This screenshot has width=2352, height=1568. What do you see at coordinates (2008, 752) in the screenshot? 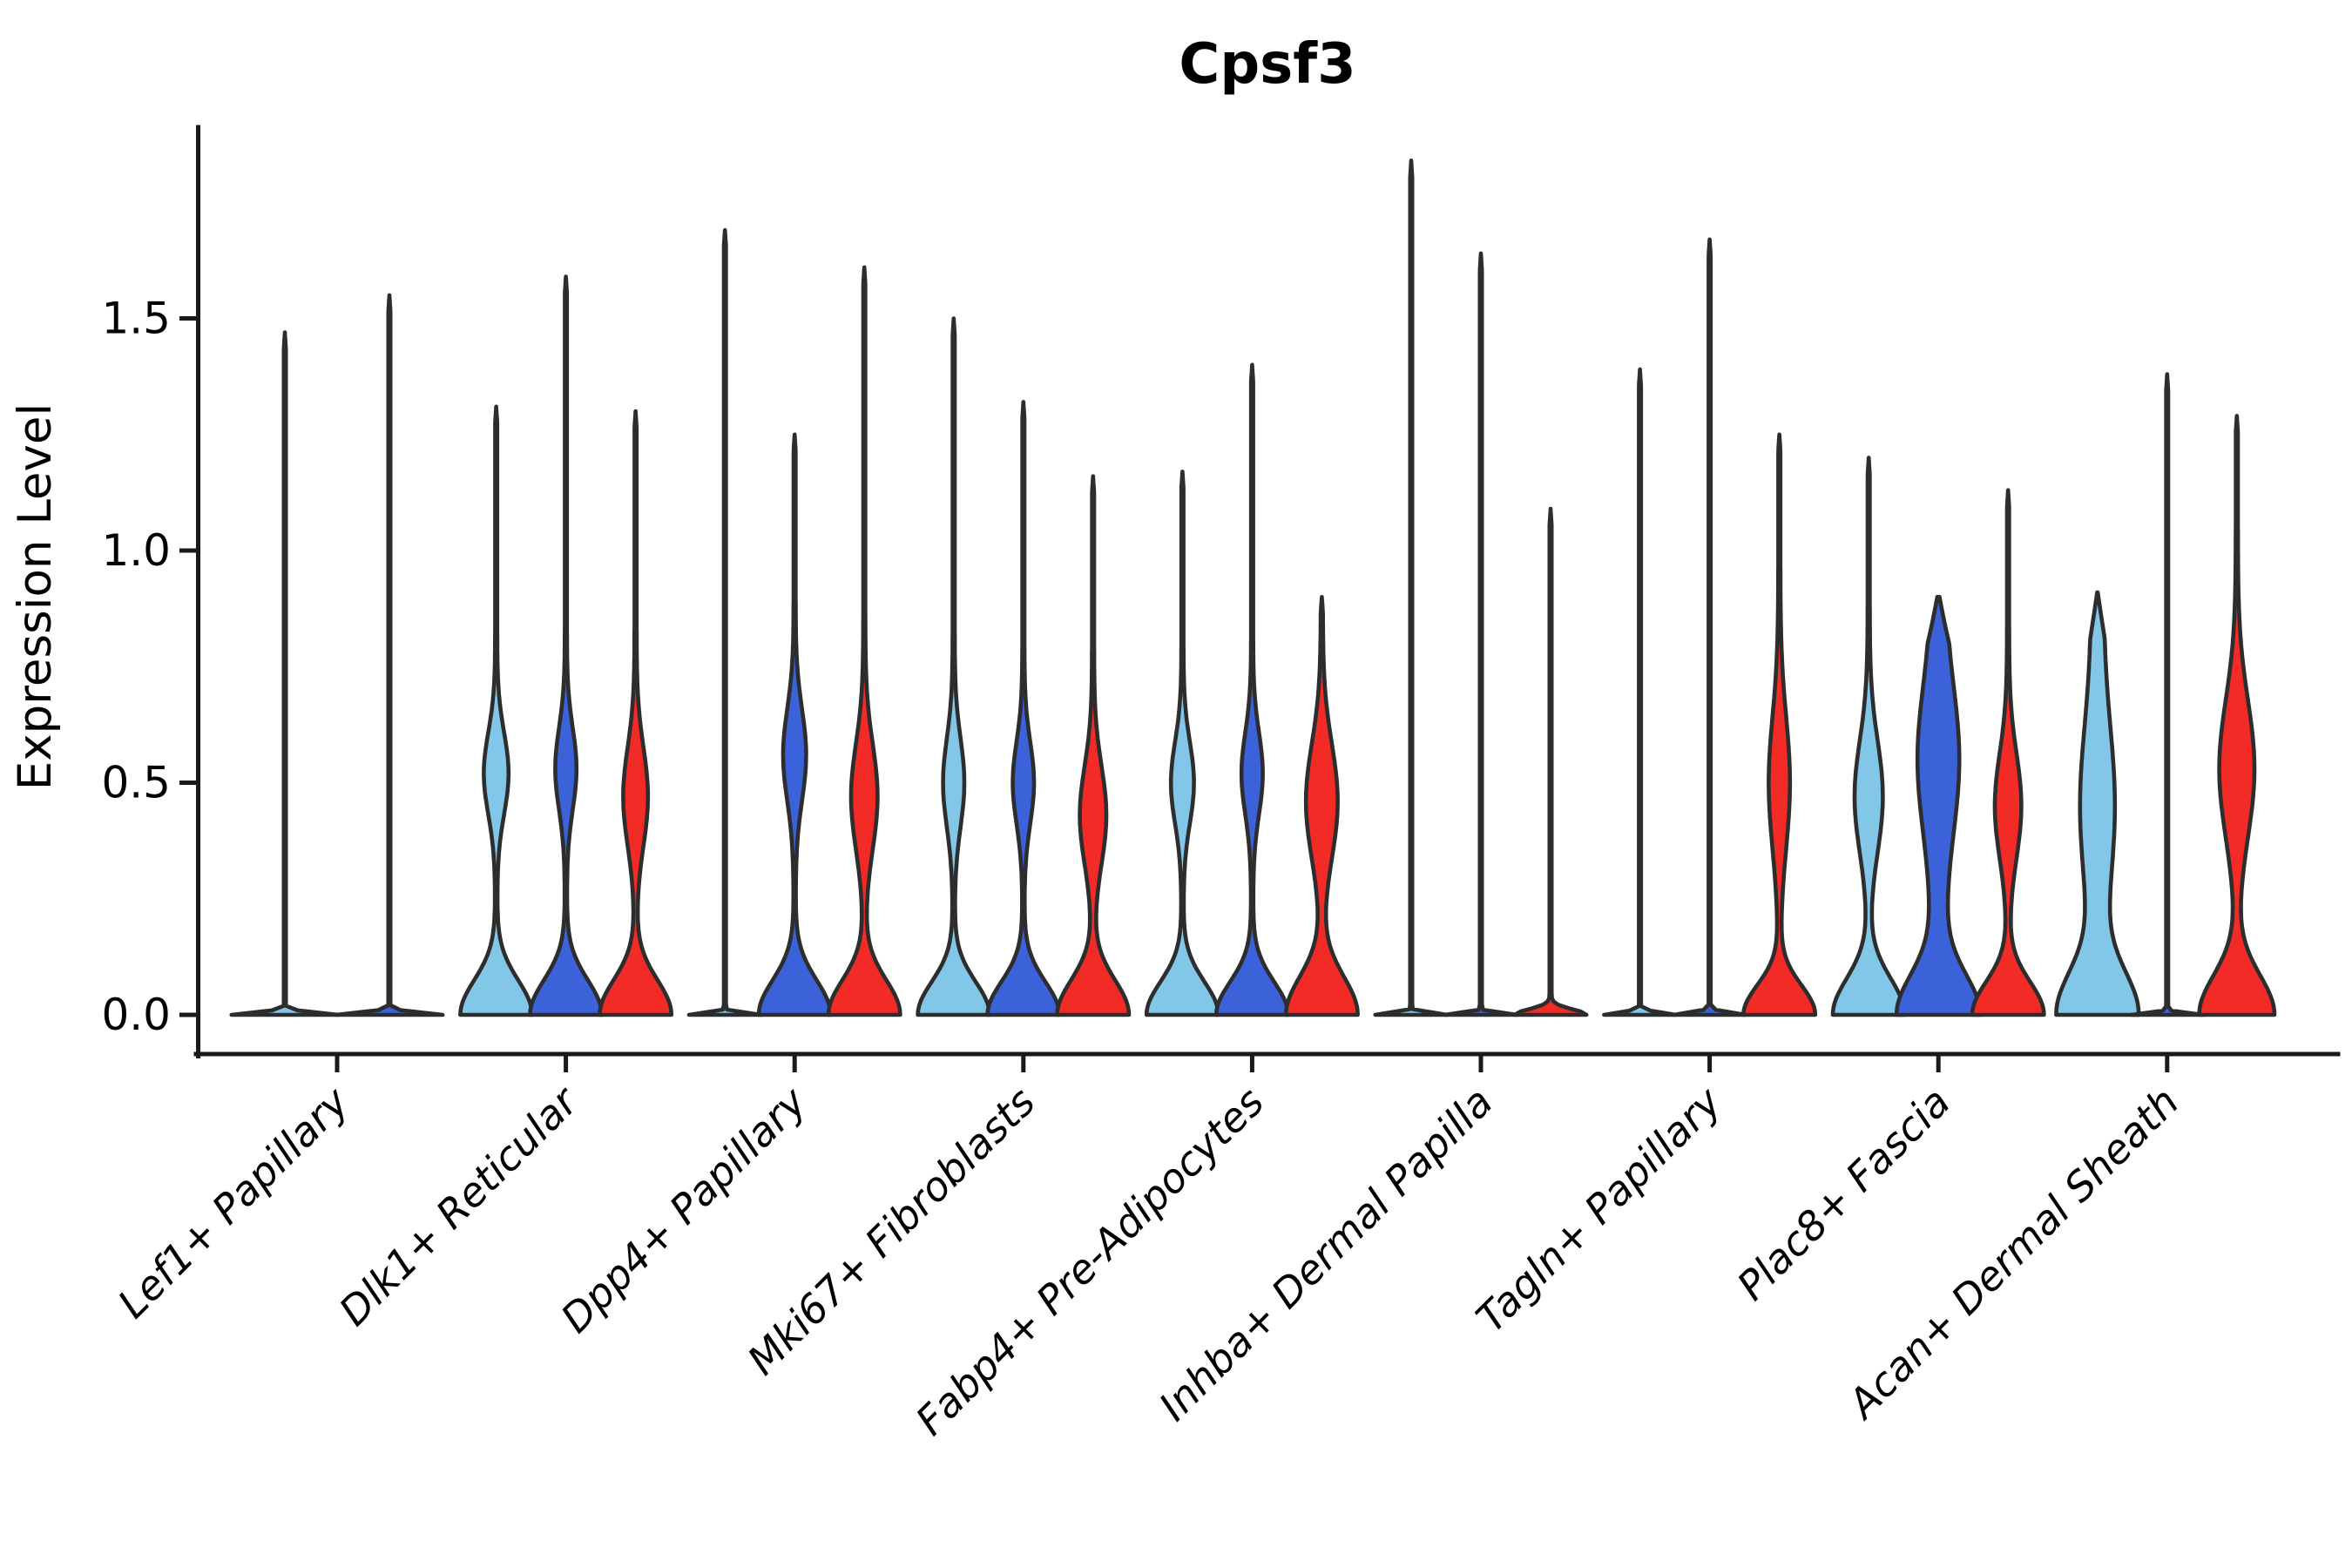
I see `violin-plac8-red` at bounding box center [2008, 752].